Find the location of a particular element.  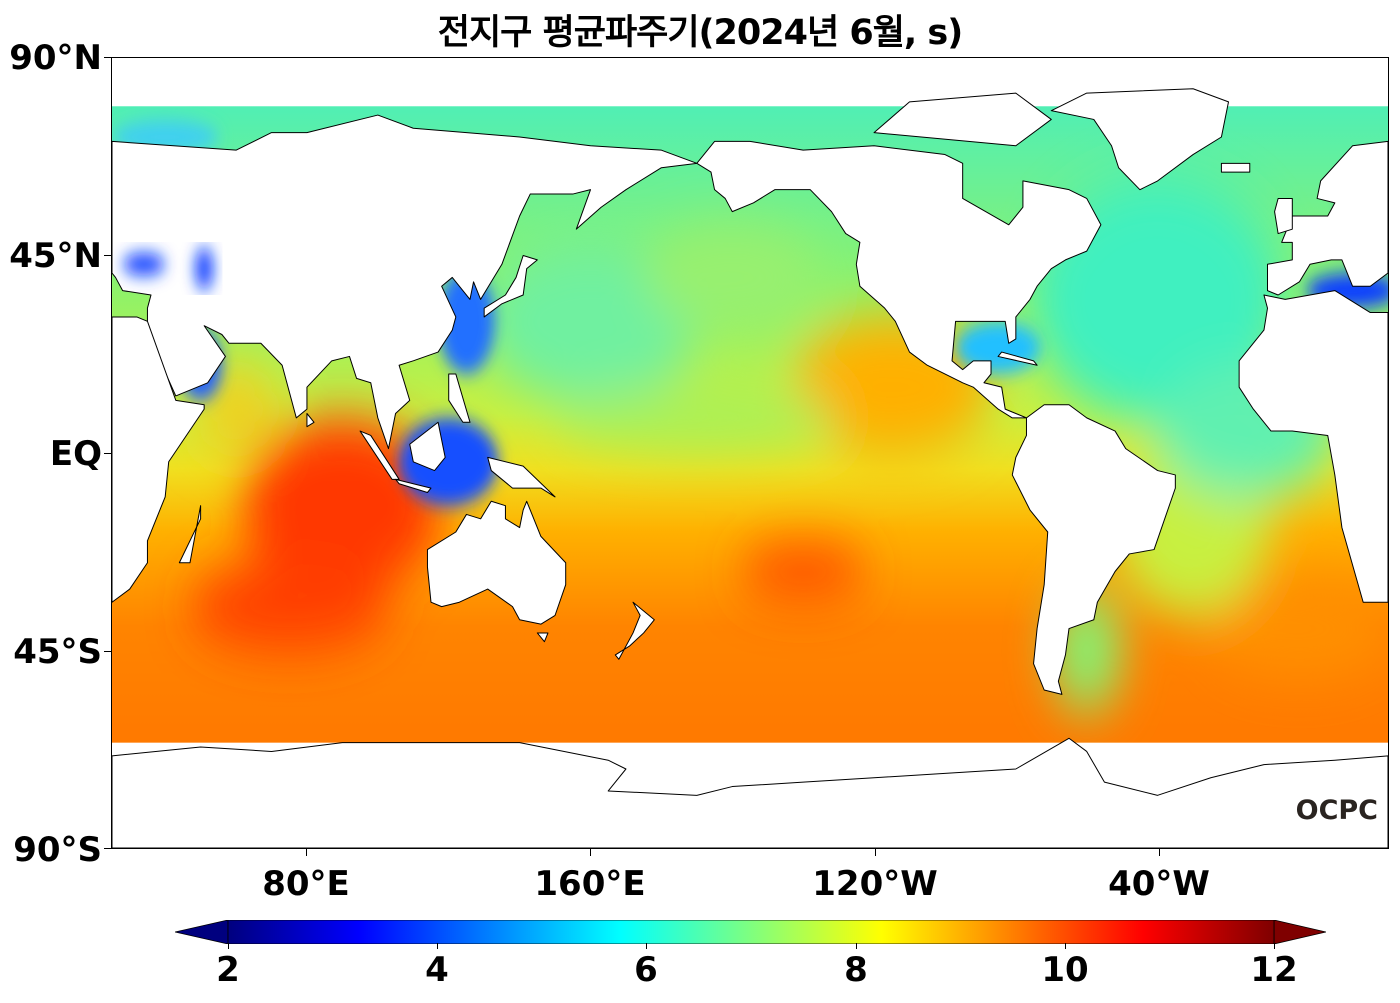

x-tick-label-160e: 160°E is located at coordinates (590, 884).